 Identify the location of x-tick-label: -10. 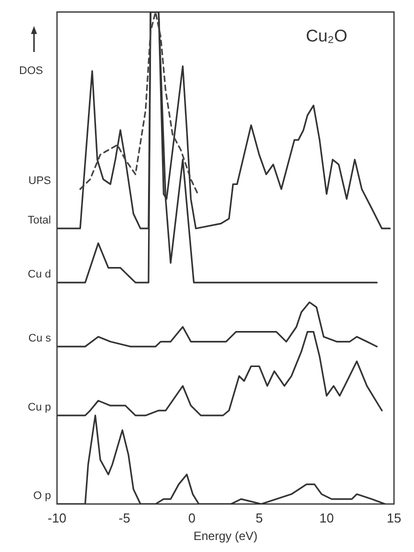
(57, 518).